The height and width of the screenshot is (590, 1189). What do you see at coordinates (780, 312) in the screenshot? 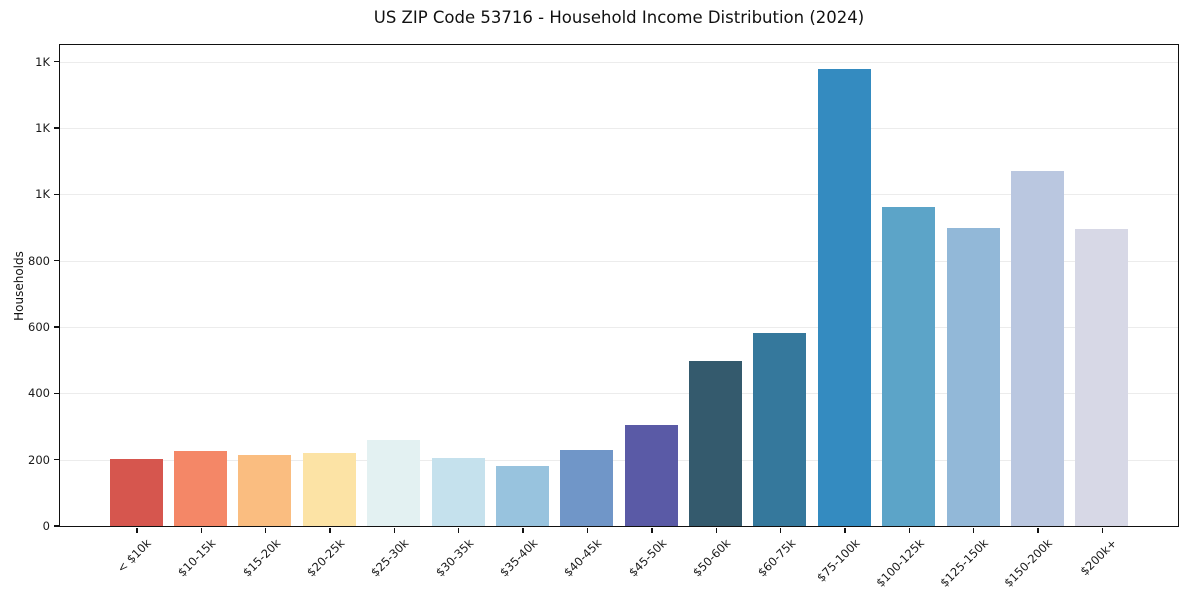
I see `bar-slot: $60-75k` at bounding box center [780, 312].